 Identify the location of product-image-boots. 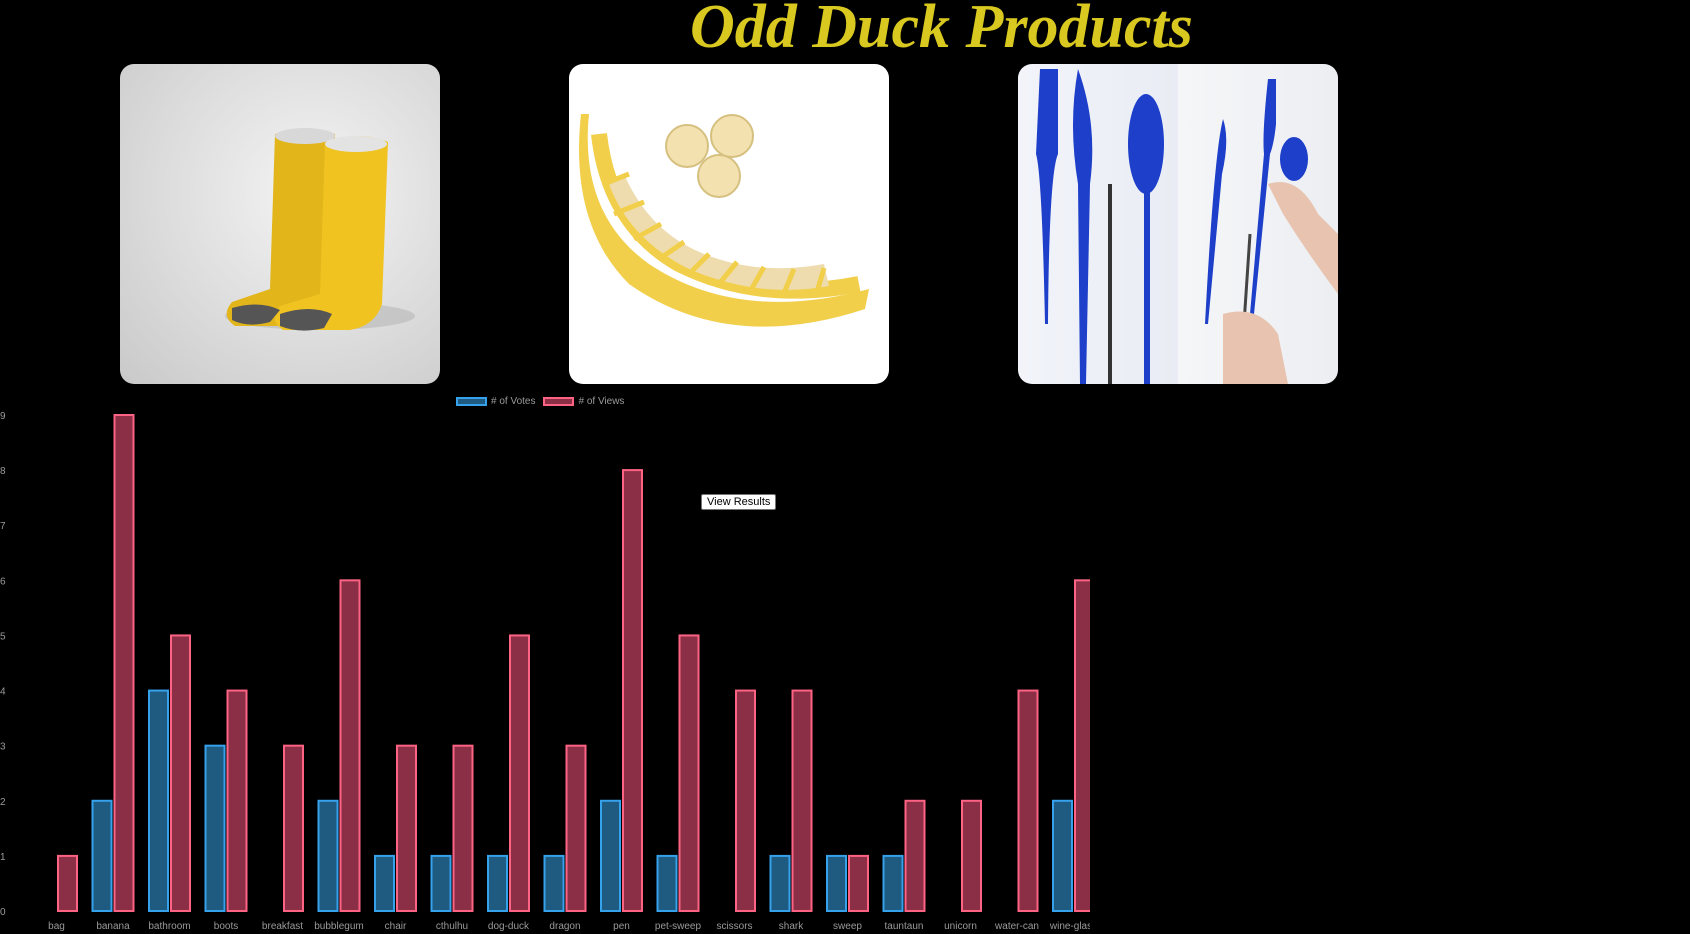
(280, 224).